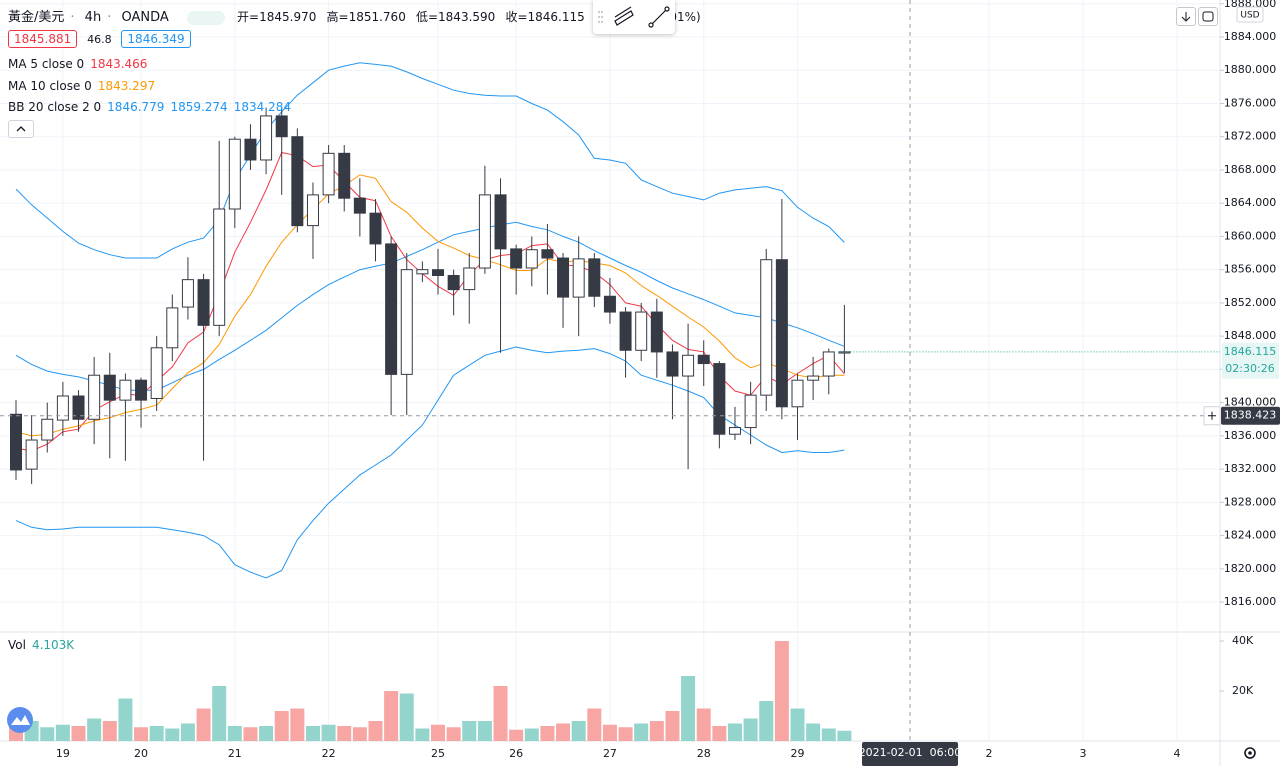 The image size is (1280, 766). What do you see at coordinates (1250, 69) in the screenshot?
I see `y-tick-label: 1880.000` at bounding box center [1250, 69].